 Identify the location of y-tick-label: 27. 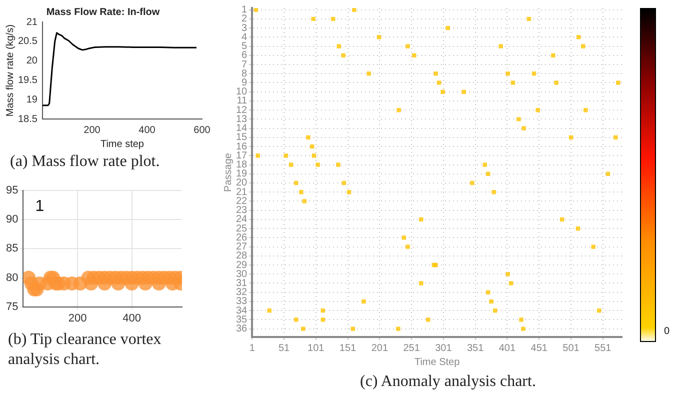
(242, 247).